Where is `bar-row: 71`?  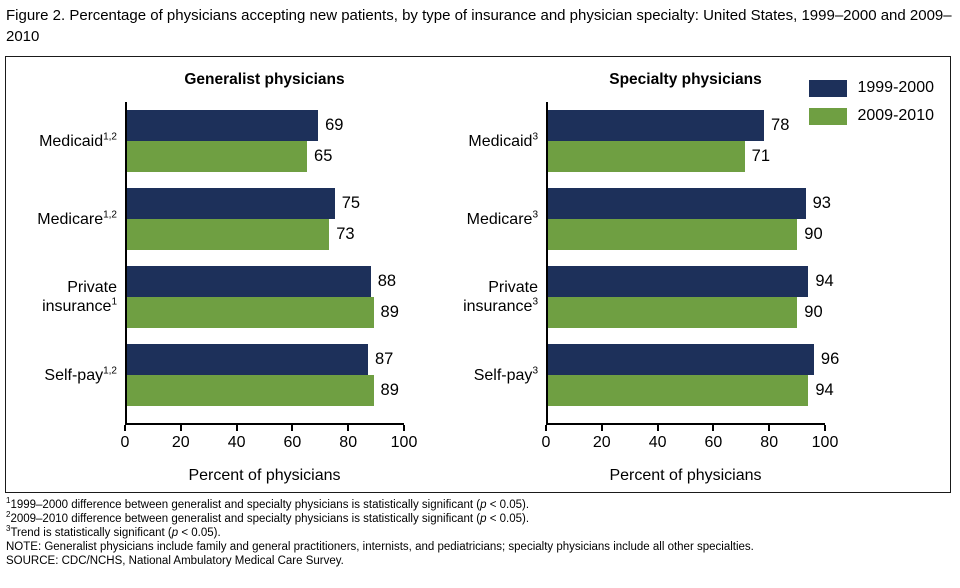 bar-row: 71 is located at coordinates (686, 156).